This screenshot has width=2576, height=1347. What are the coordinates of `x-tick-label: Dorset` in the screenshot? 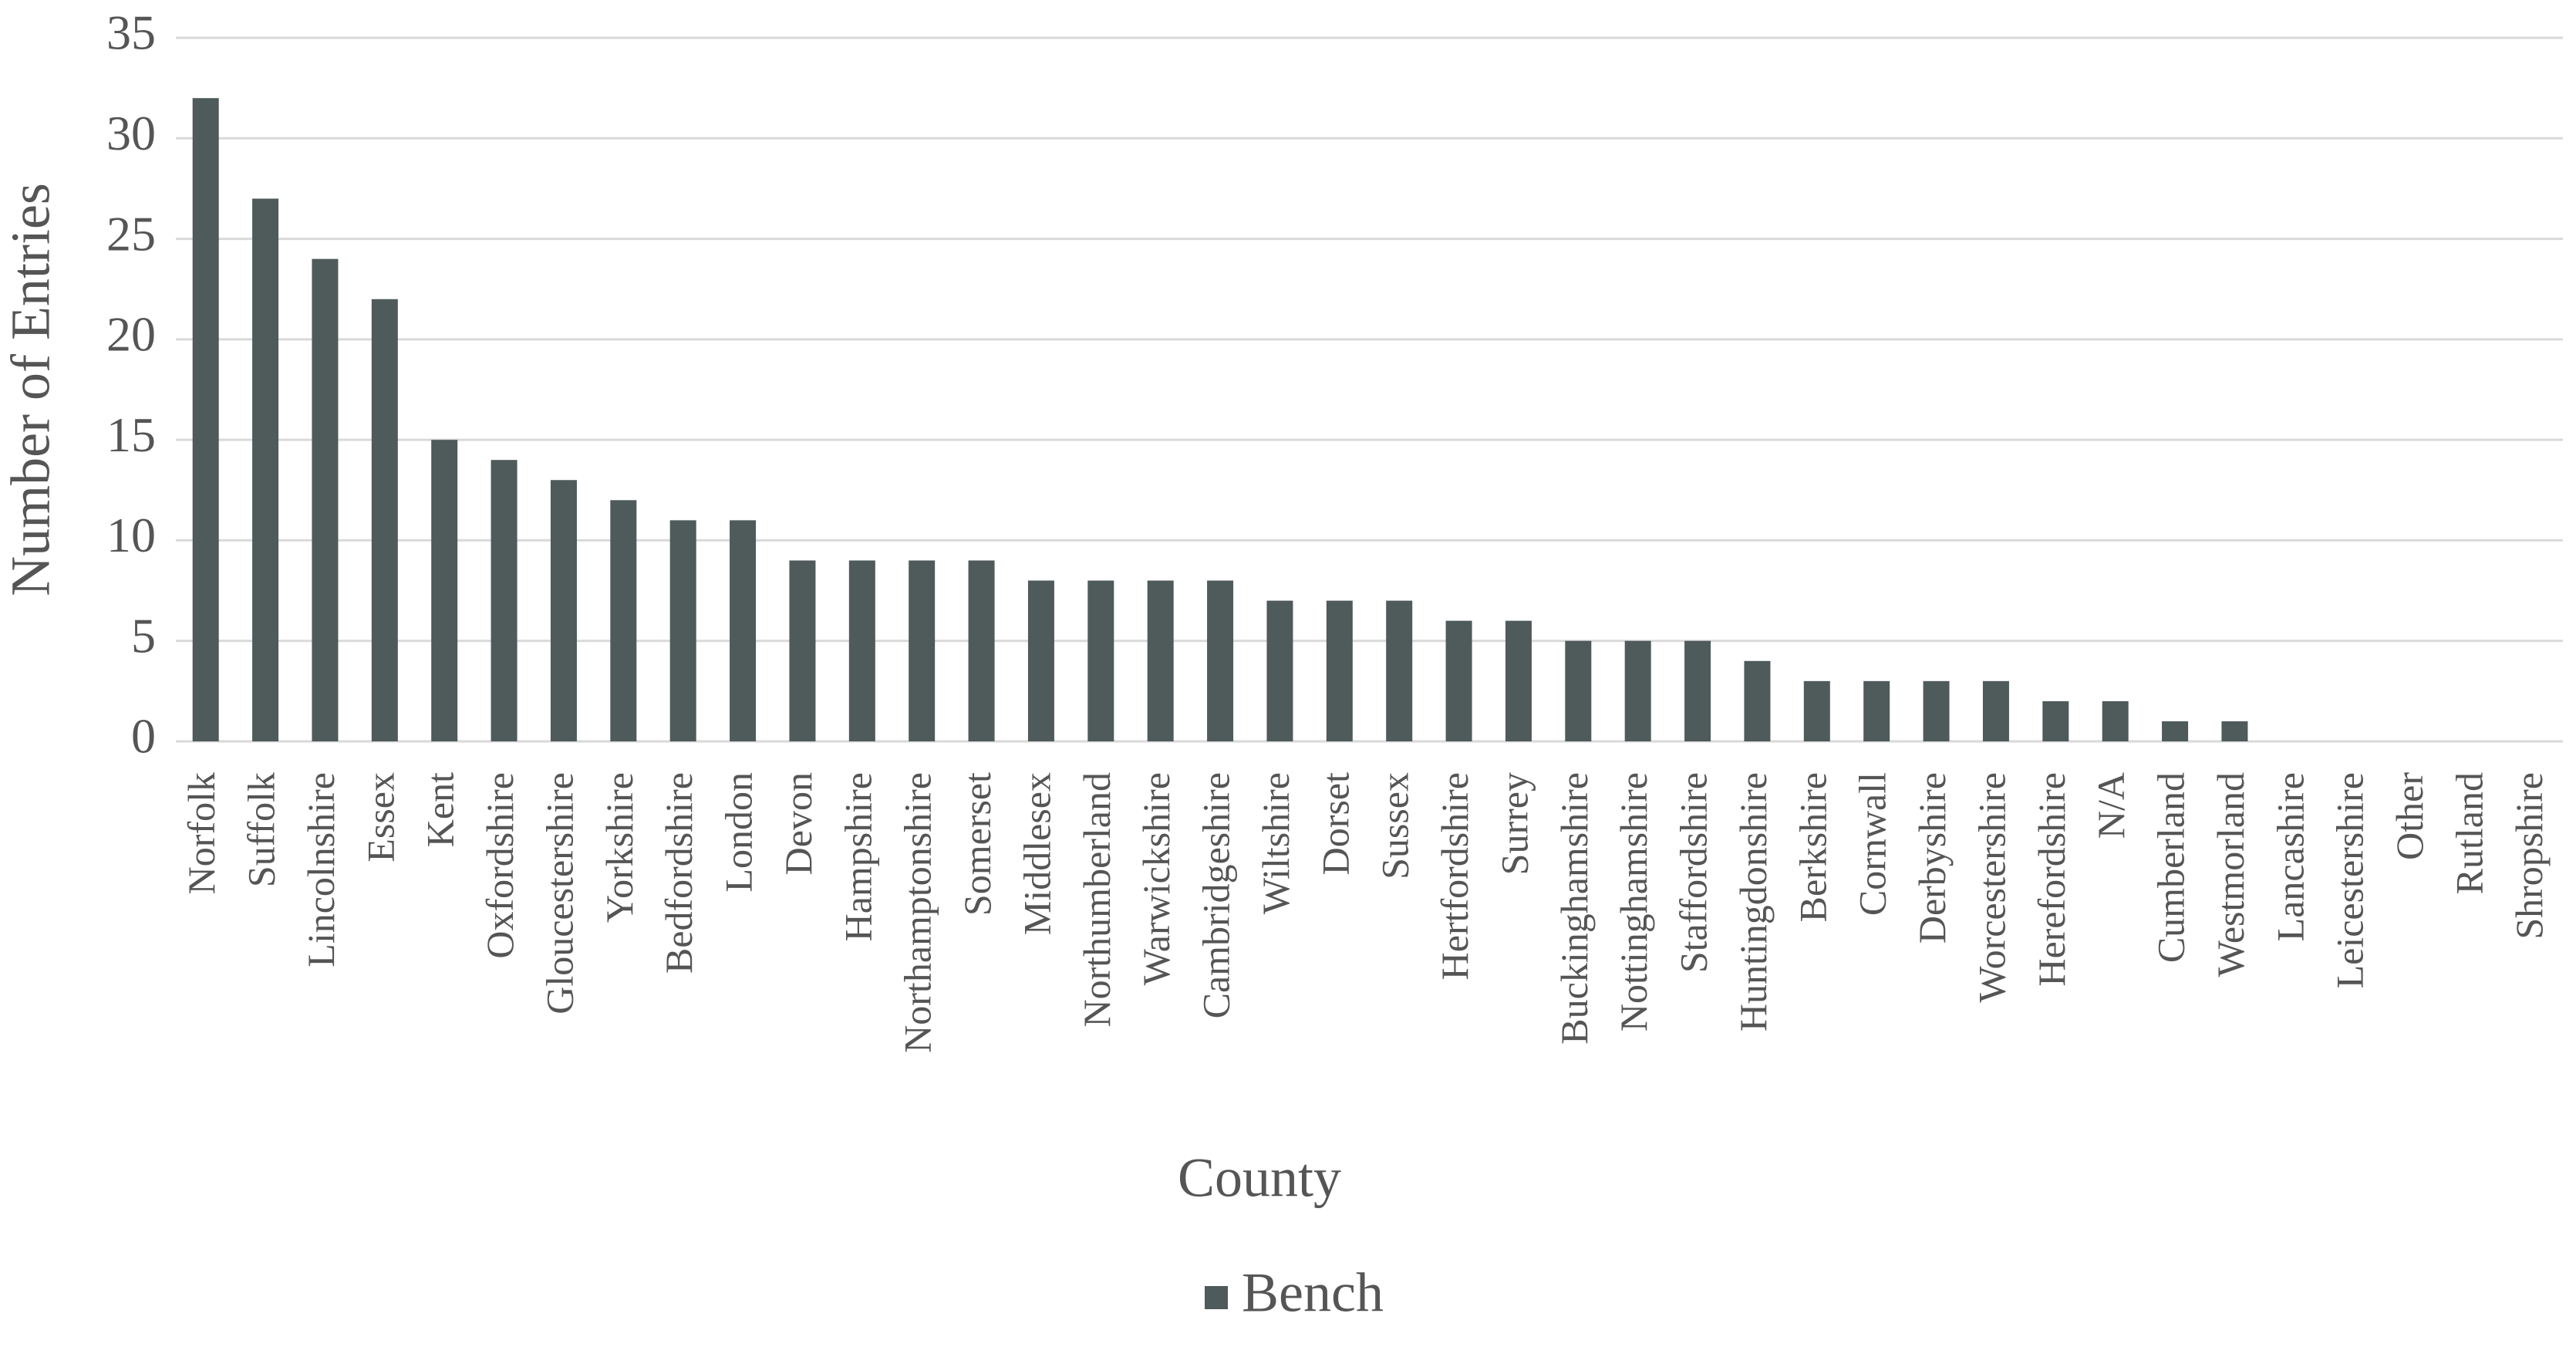 It's located at (1335, 824).